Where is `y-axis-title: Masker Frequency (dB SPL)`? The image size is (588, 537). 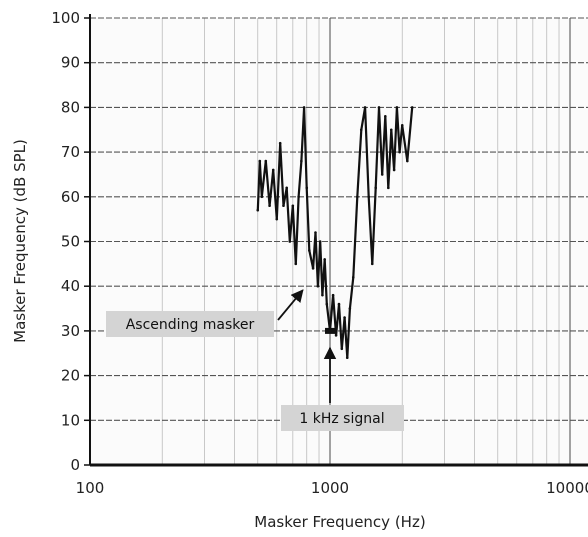 y-axis-title: Masker Frequency (dB SPL) is located at coordinates (20, 241).